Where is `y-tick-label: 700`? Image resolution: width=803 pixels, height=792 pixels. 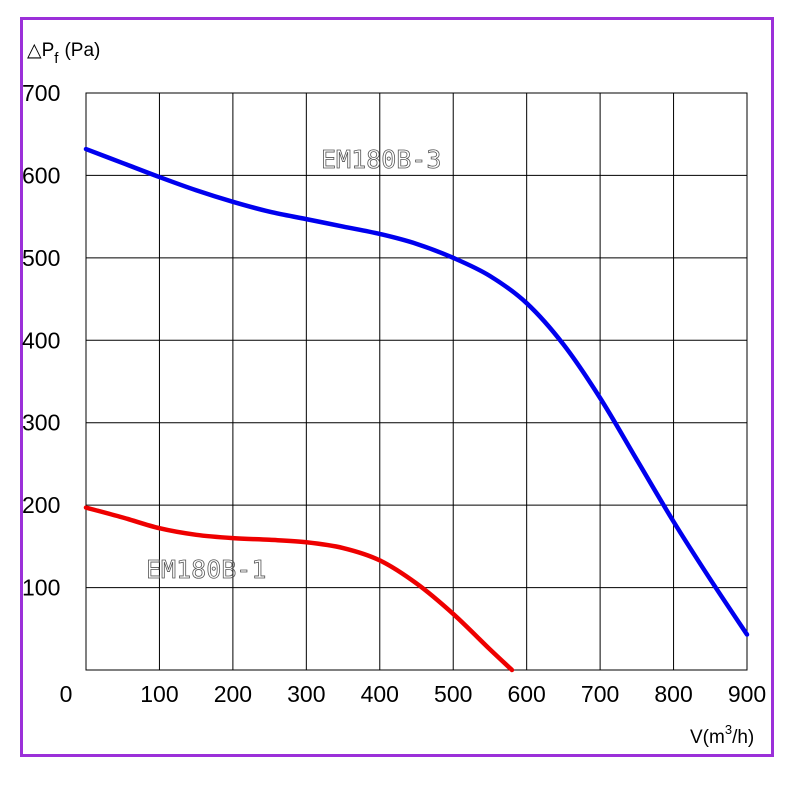 y-tick-label: 700 is located at coordinates (41, 93).